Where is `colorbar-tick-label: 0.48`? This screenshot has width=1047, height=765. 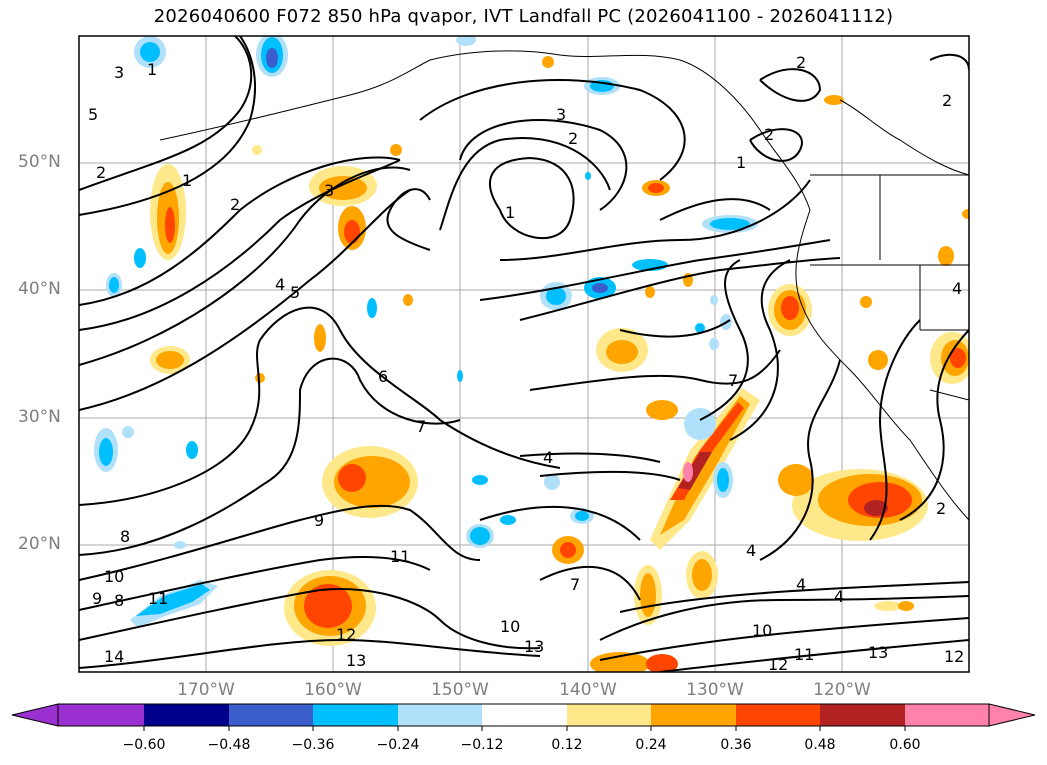 colorbar-tick-label: 0.48 is located at coordinates (820, 745).